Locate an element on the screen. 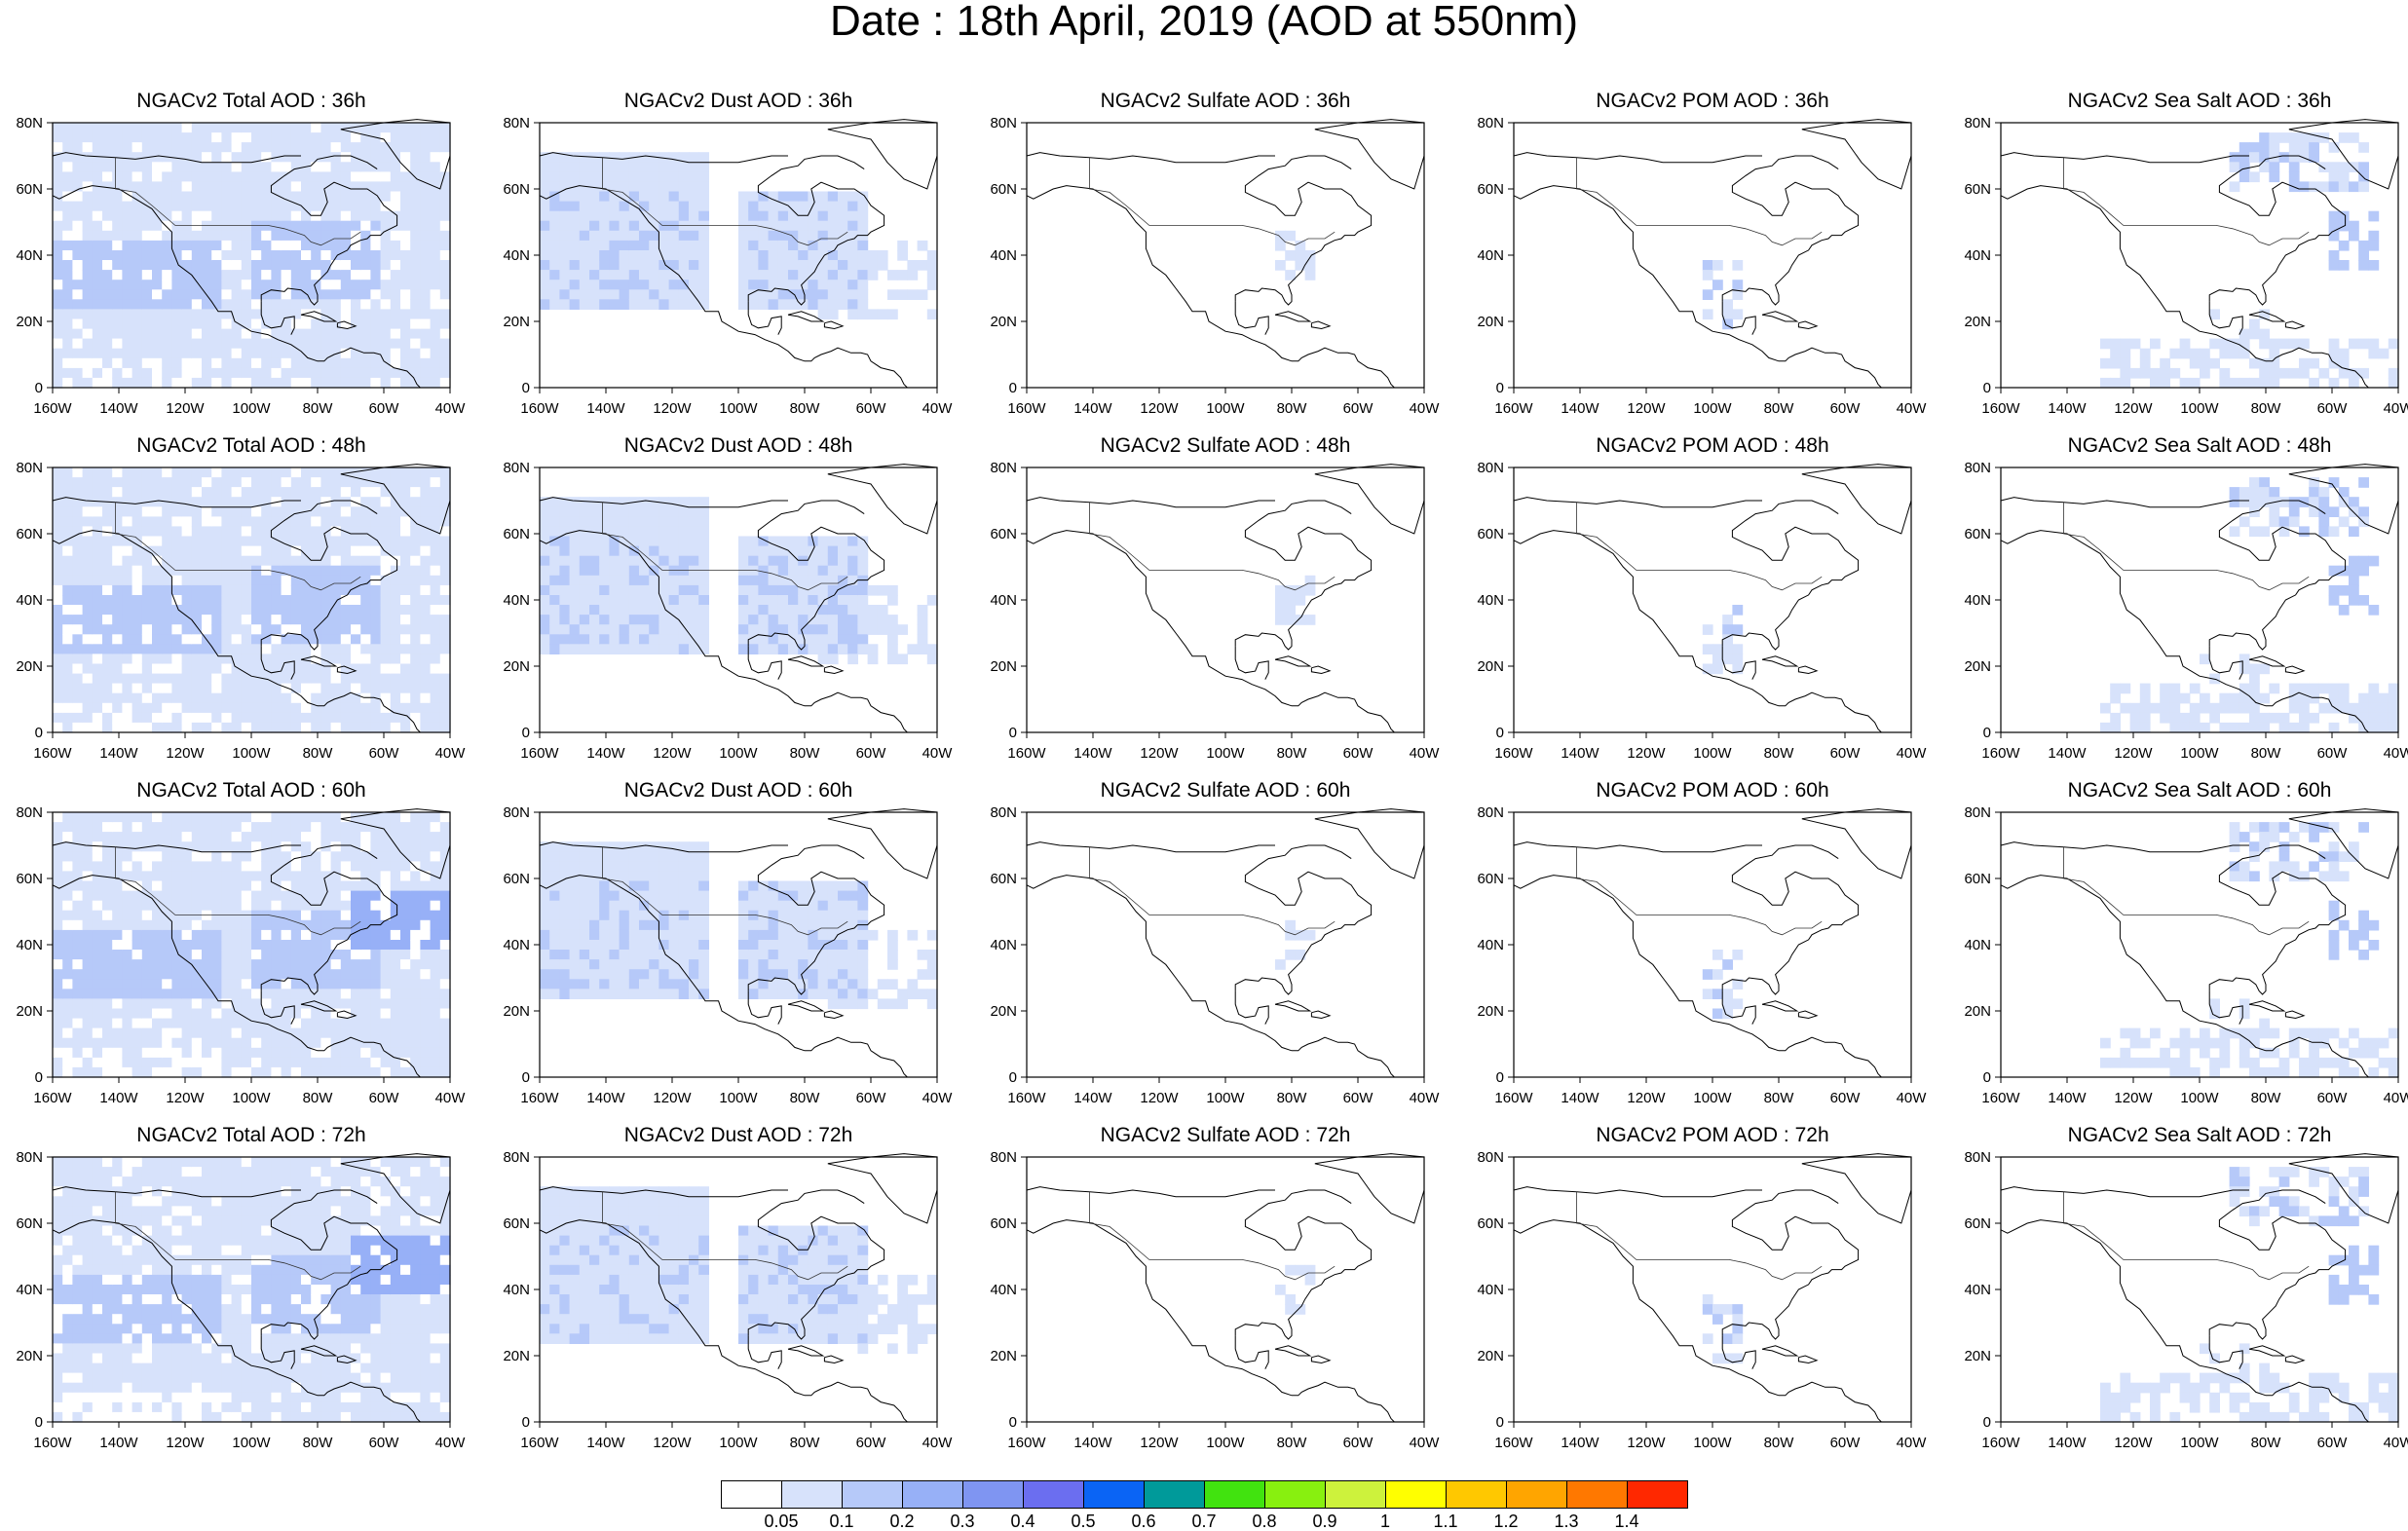 The height and width of the screenshot is (1531, 2408). colorbar-label: 0.7 is located at coordinates (1204, 1521).